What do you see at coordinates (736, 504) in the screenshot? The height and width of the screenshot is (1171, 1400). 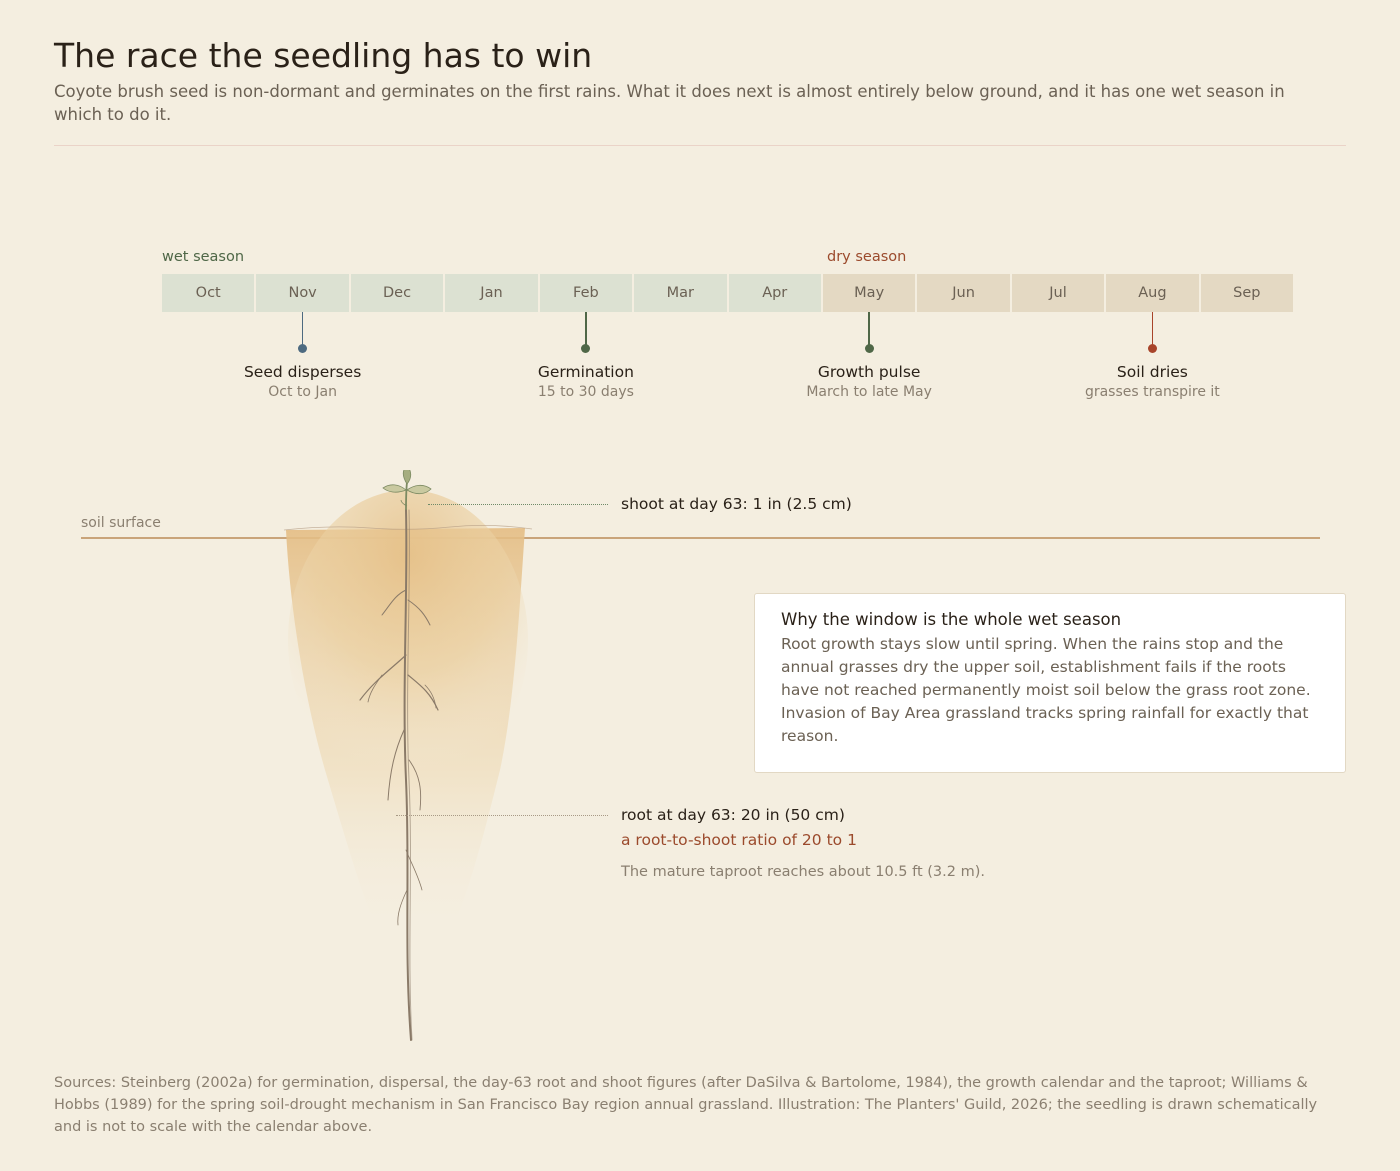 I see `shoot-annotation: shoot at day 63: 1 in (2.5 cm)` at bounding box center [736, 504].